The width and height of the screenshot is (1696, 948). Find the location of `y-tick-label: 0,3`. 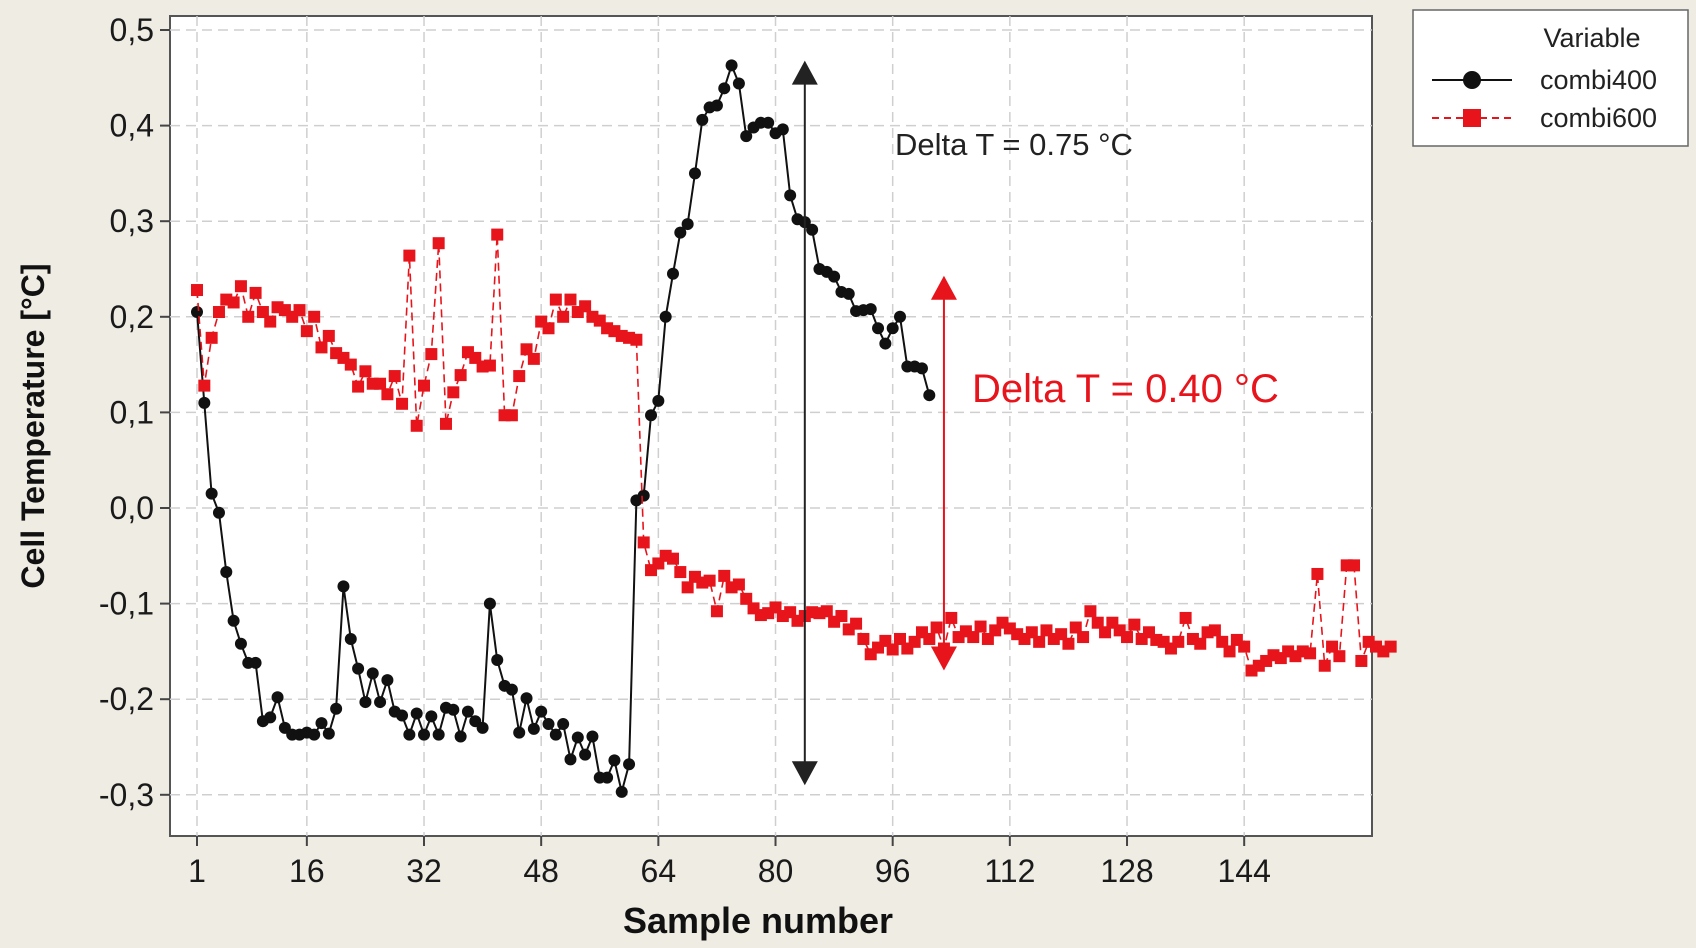

y-tick-label: 0,3 is located at coordinates (132, 221).